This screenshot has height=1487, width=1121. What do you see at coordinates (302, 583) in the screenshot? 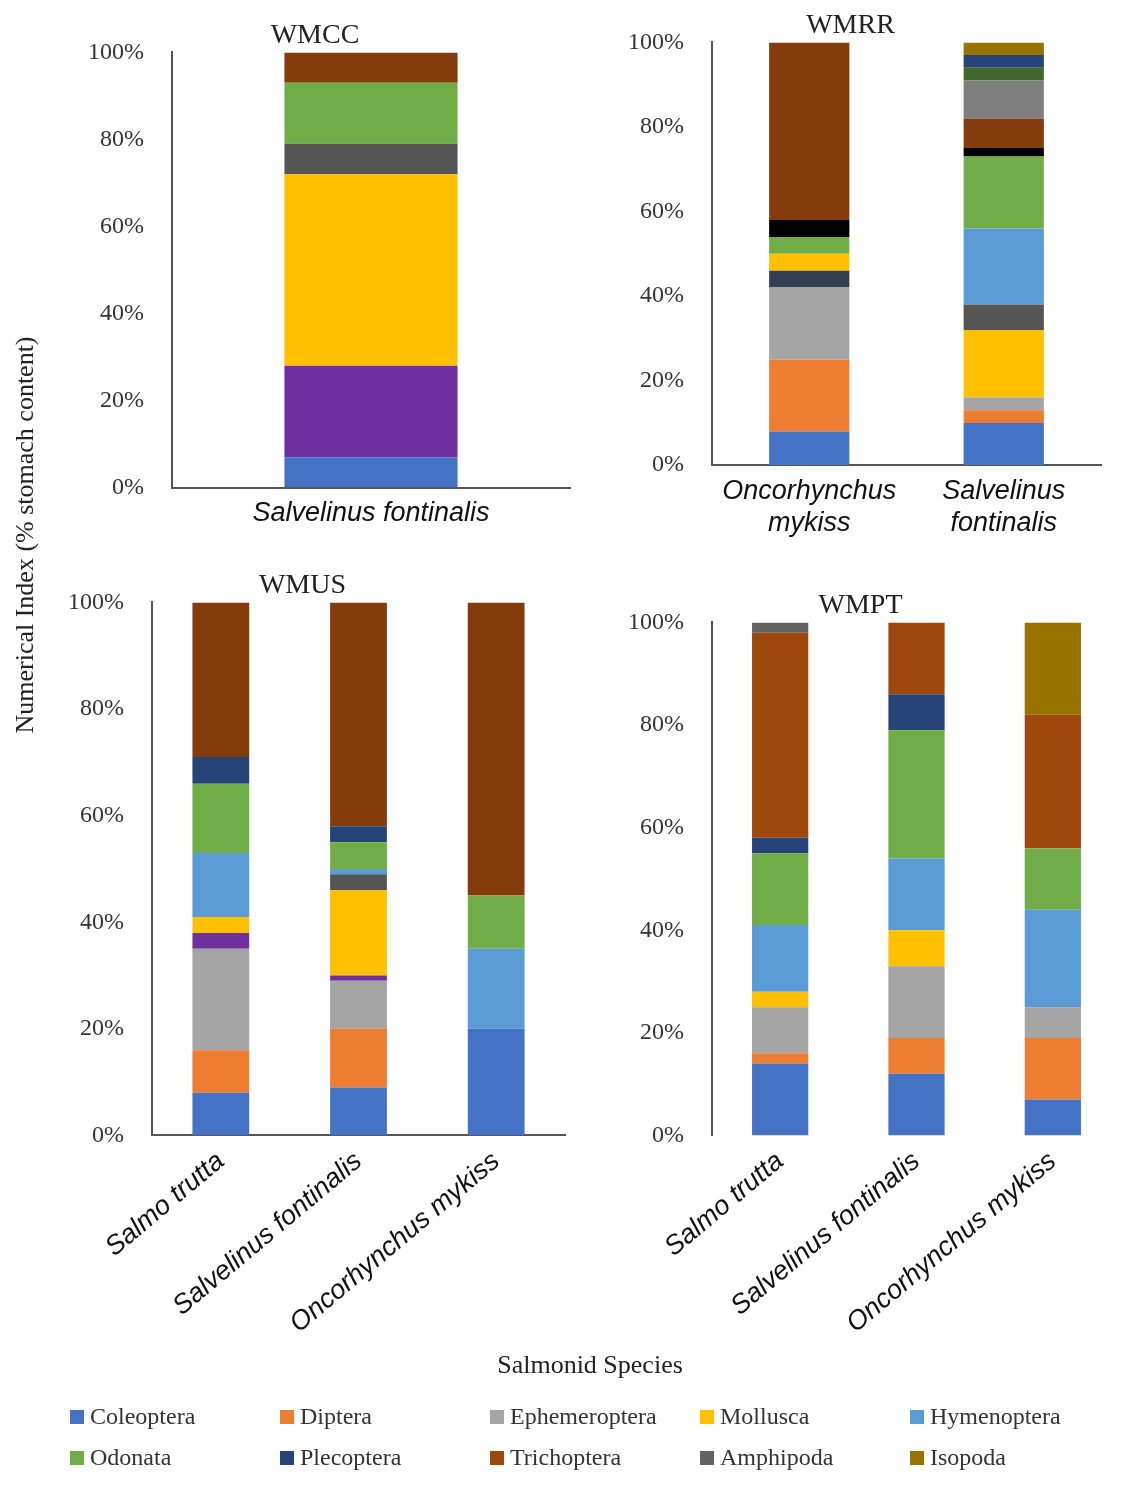
I see `chart-title: WMUS` at bounding box center [302, 583].